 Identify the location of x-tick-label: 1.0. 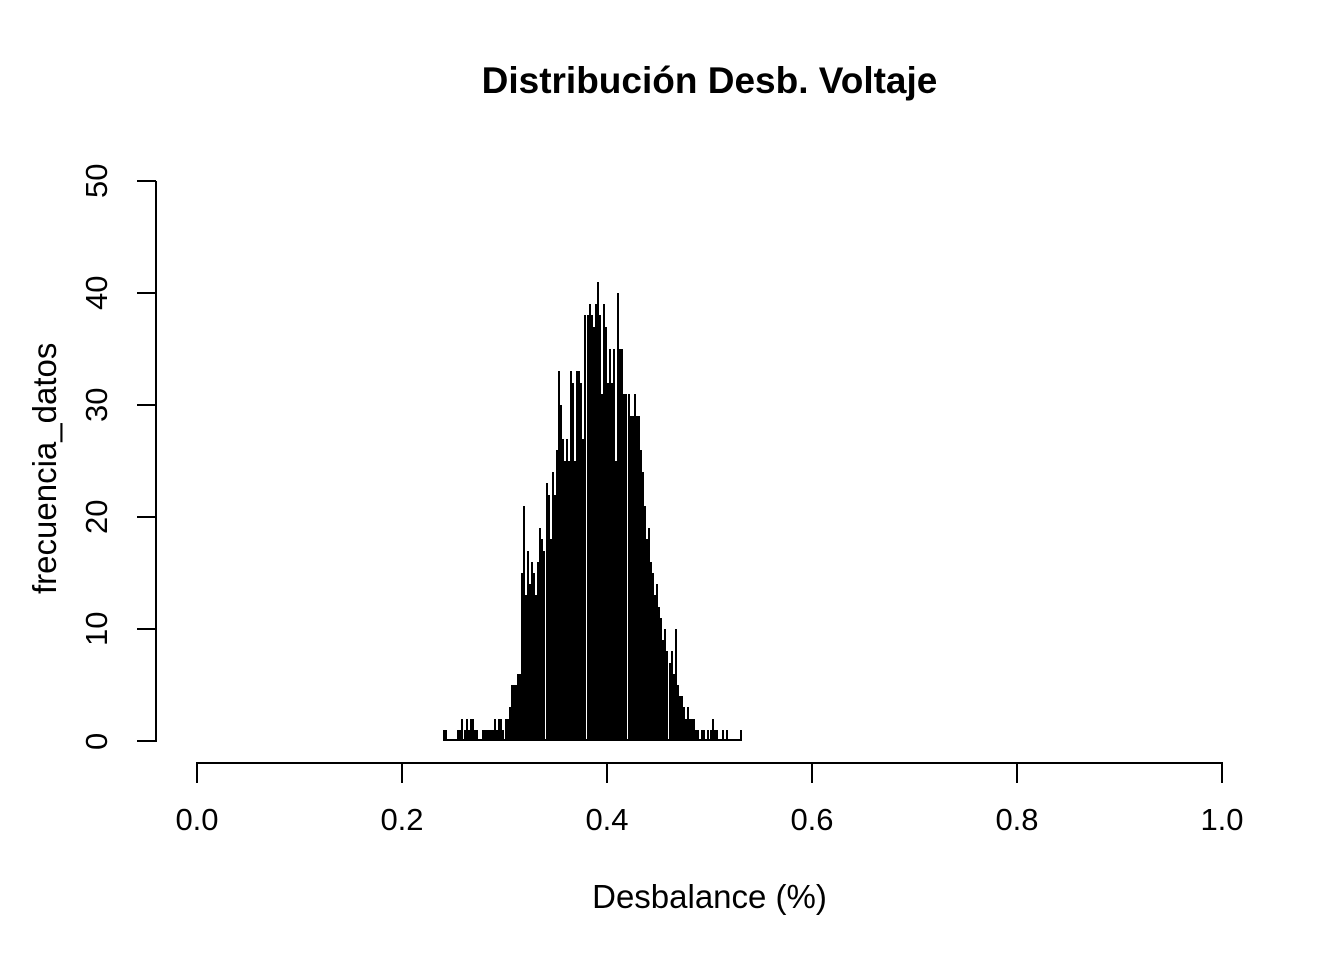
(1222, 819).